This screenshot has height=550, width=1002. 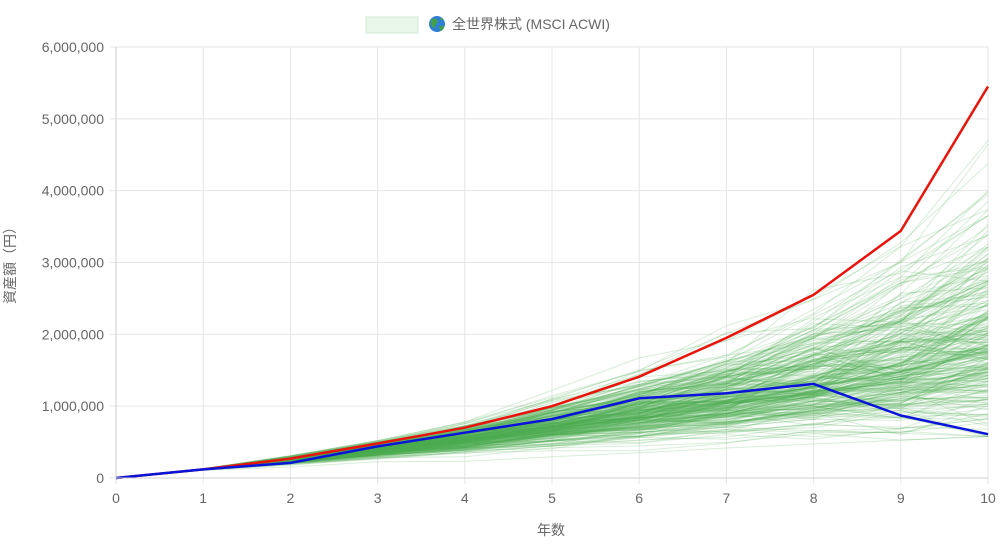 I want to click on globe-icon, so click(x=437, y=24).